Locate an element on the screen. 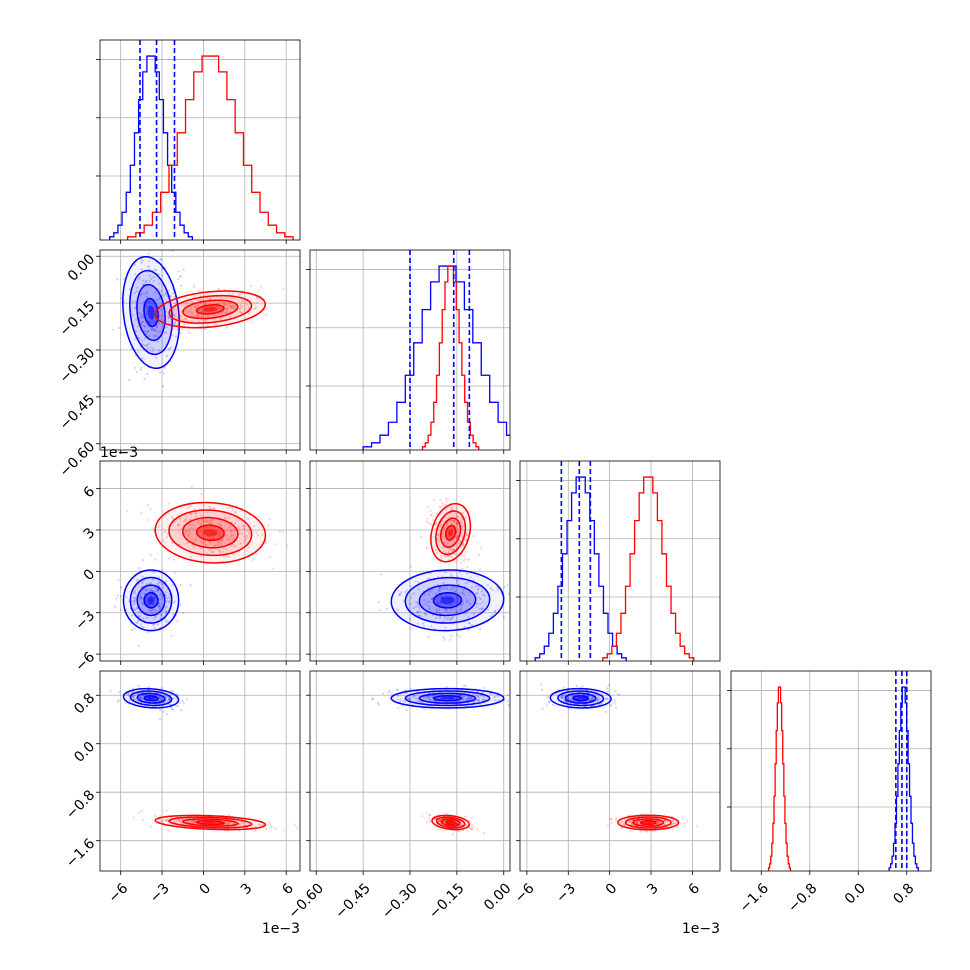 The width and height of the screenshot is (970, 970). x-tick-label: −0.45 is located at coordinates (353, 901).